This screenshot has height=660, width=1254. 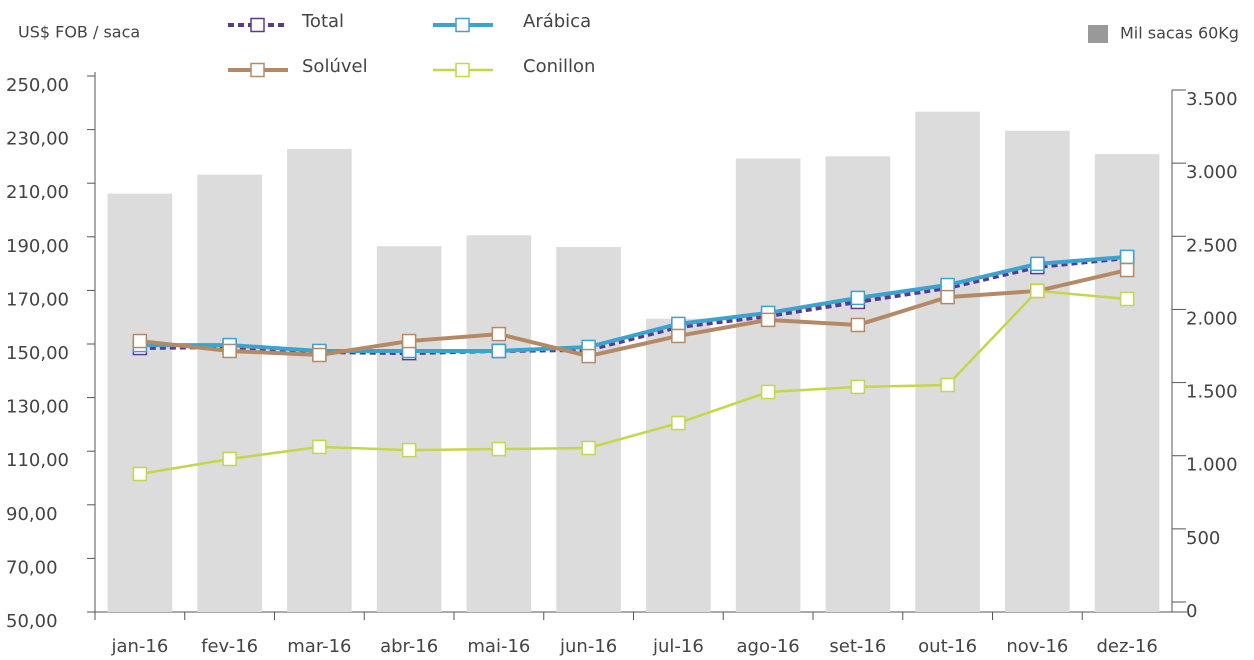 I want to click on y2-tick-label: 2.500, so click(x=1212, y=245).